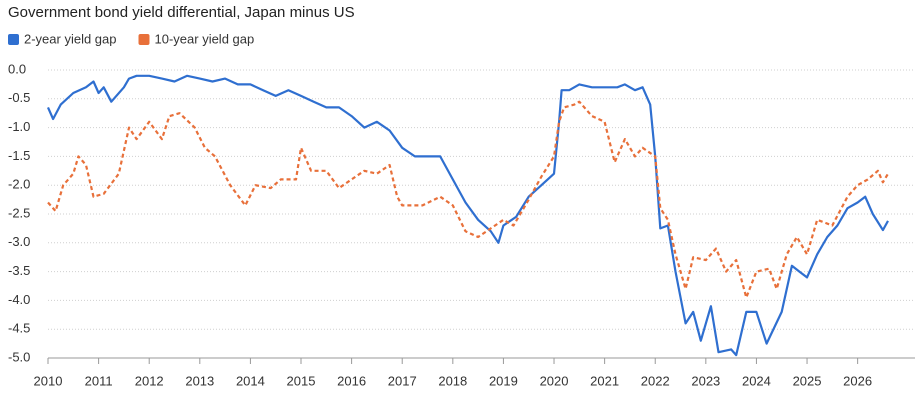 The width and height of the screenshot is (919, 407). What do you see at coordinates (19, 97) in the screenshot?
I see `y-tick-label: -0.5` at bounding box center [19, 97].